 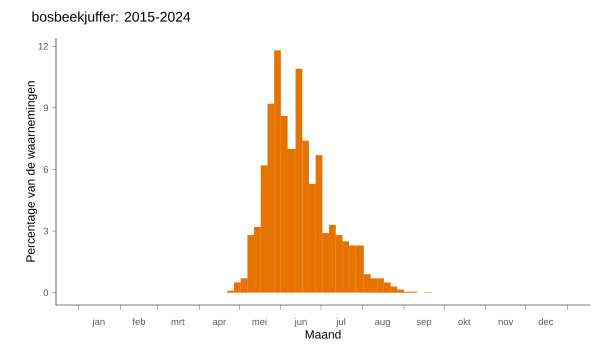 What do you see at coordinates (464, 322) in the screenshot?
I see `x-tick-label: okt` at bounding box center [464, 322].